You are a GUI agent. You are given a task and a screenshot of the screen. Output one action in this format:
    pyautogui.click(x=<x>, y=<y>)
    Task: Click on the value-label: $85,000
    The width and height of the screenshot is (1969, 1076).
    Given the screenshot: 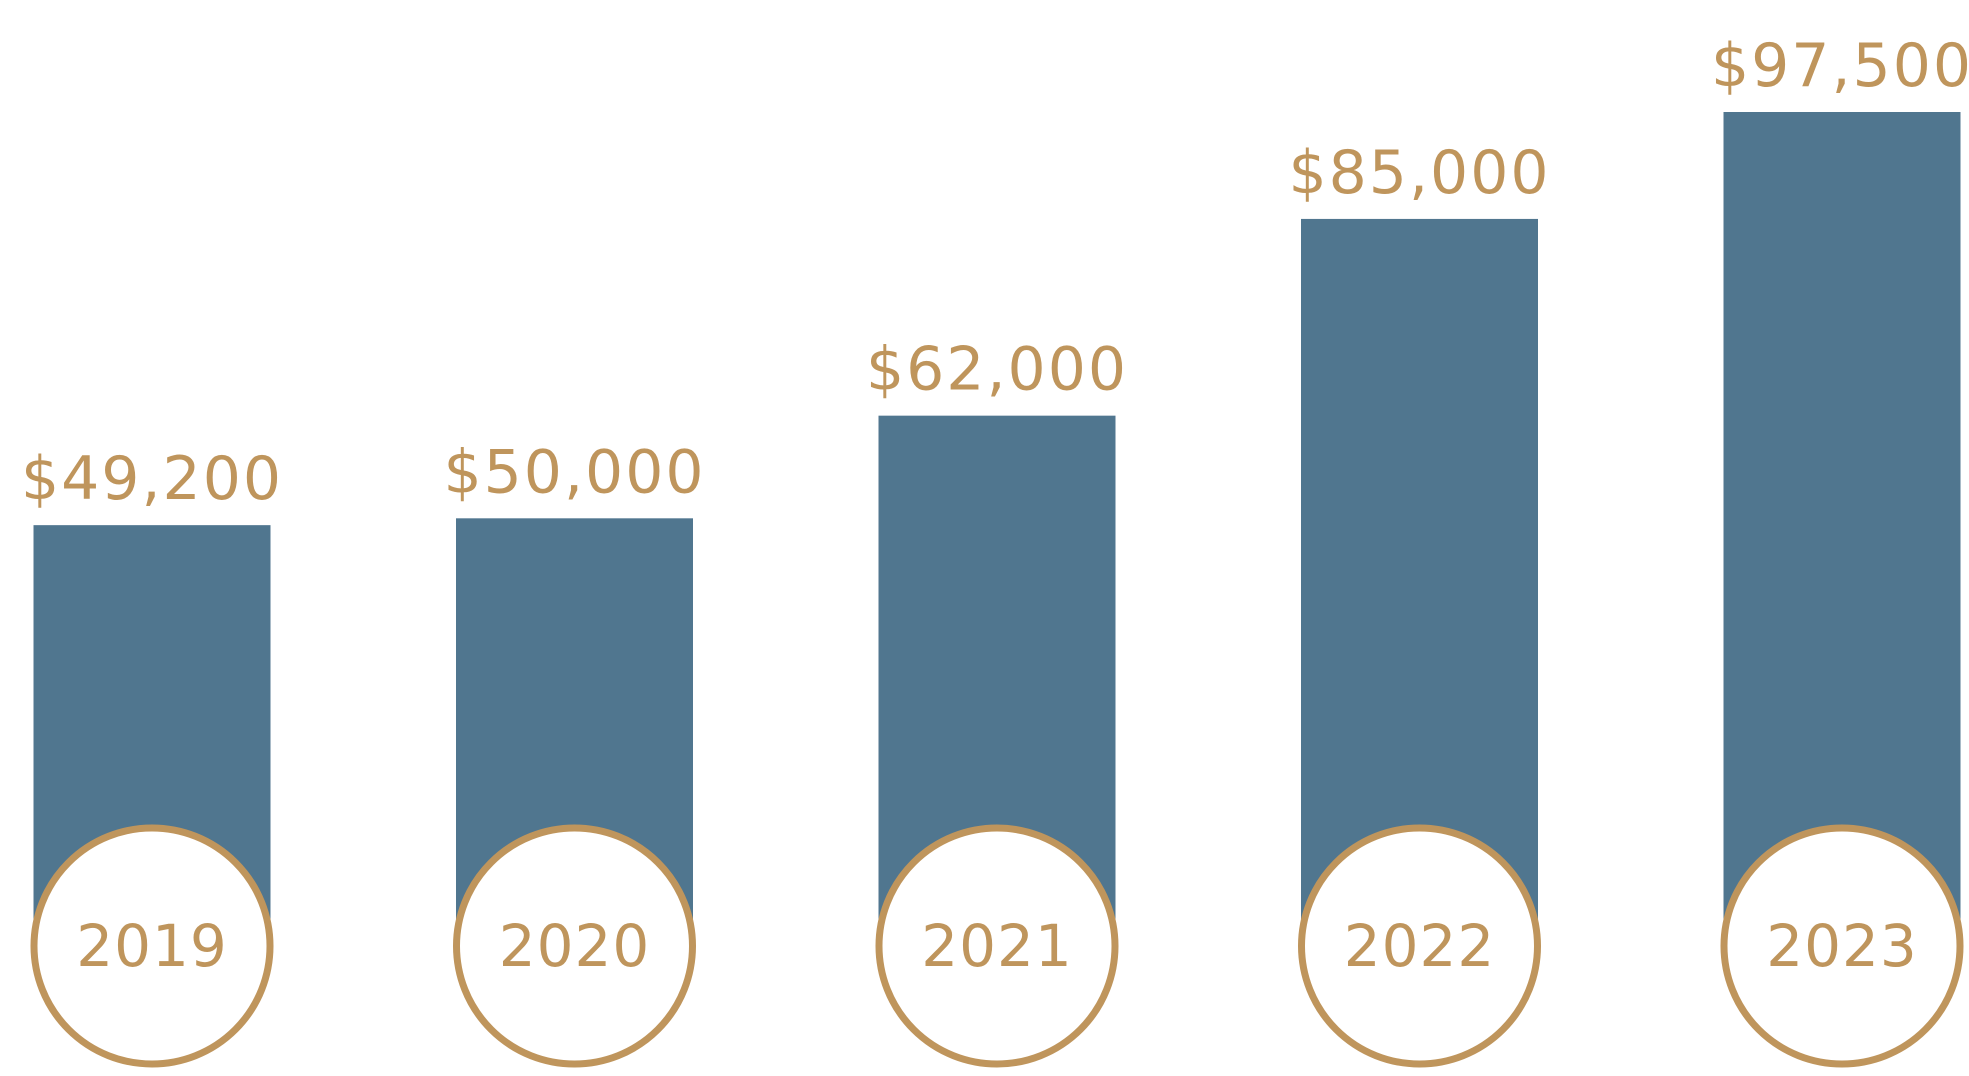 What is the action you would take?
    pyautogui.click(x=1419, y=173)
    